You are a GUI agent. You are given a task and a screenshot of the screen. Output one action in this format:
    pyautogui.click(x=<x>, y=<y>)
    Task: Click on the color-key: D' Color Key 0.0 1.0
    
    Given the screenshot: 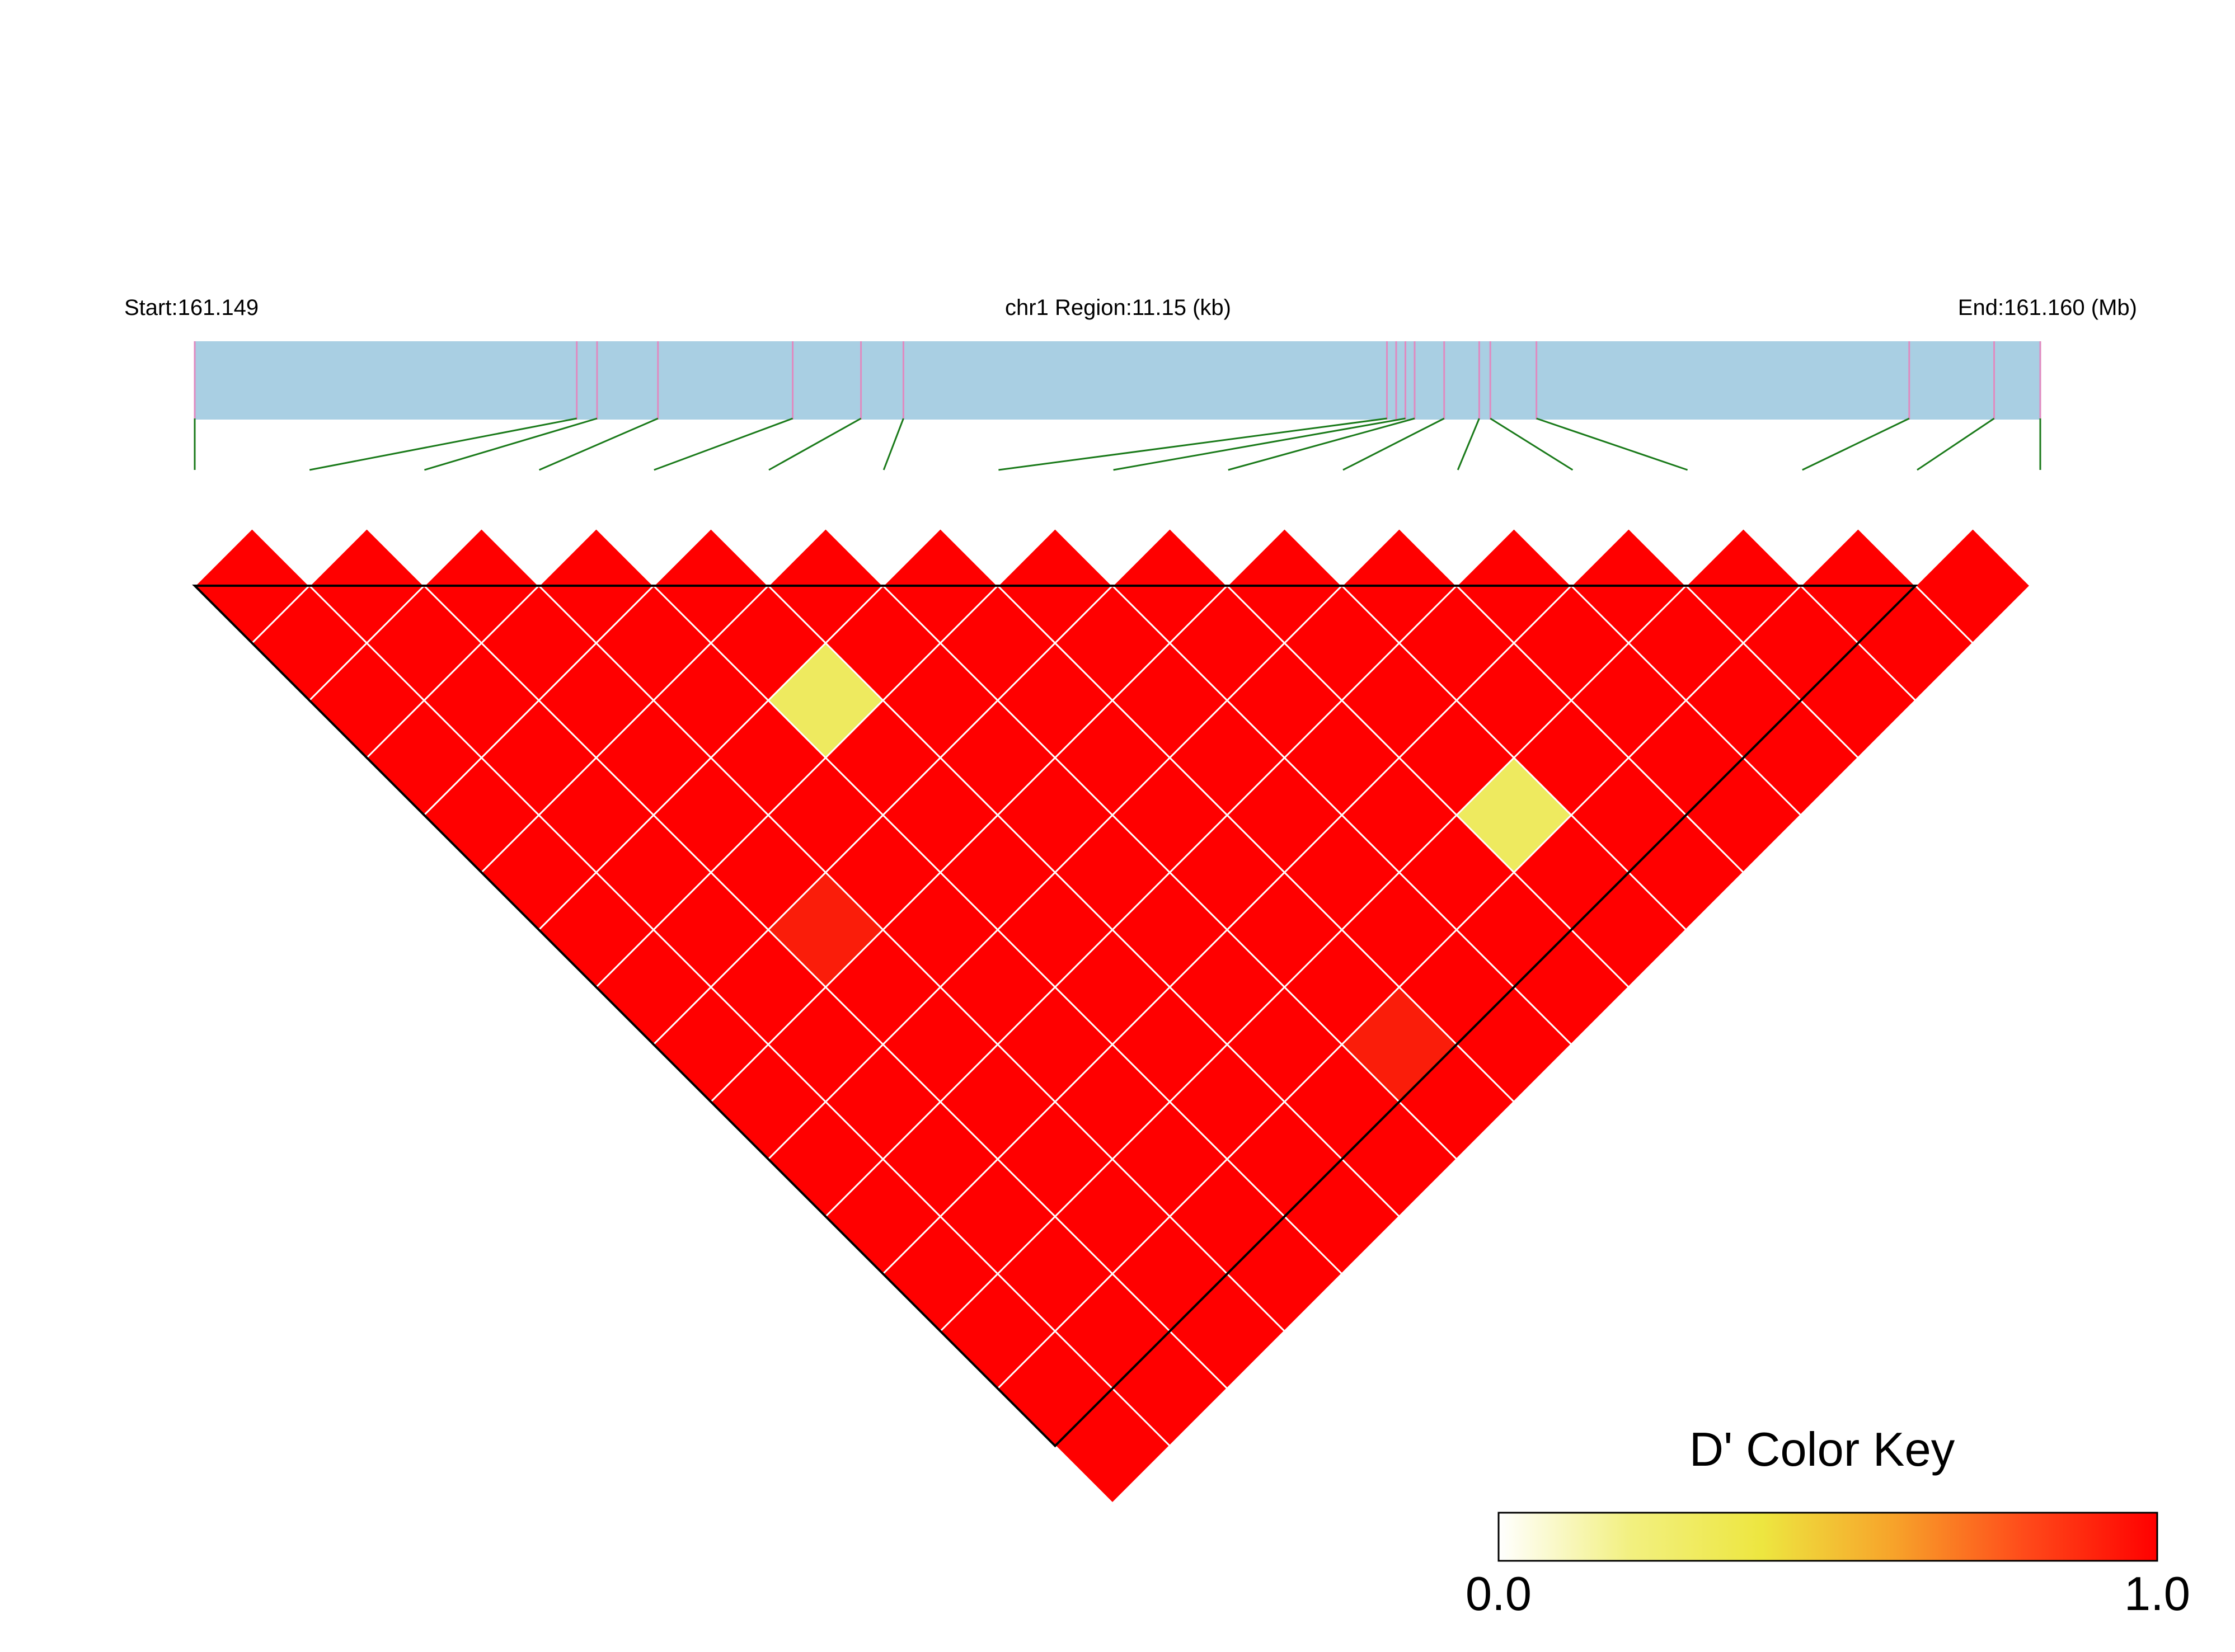 What is the action you would take?
    pyautogui.click(x=1828, y=1522)
    